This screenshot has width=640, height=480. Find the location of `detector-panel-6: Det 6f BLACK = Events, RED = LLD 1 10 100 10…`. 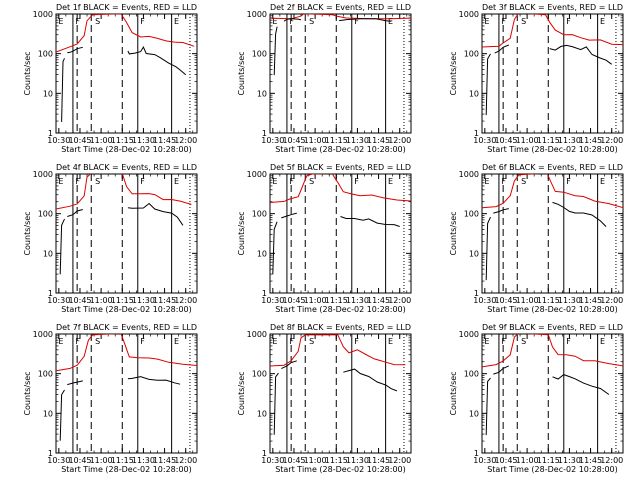

detector-panel-6: Det 6f BLACK = Events, RED = LLD 1 10 100 10… is located at coordinates (536, 238).